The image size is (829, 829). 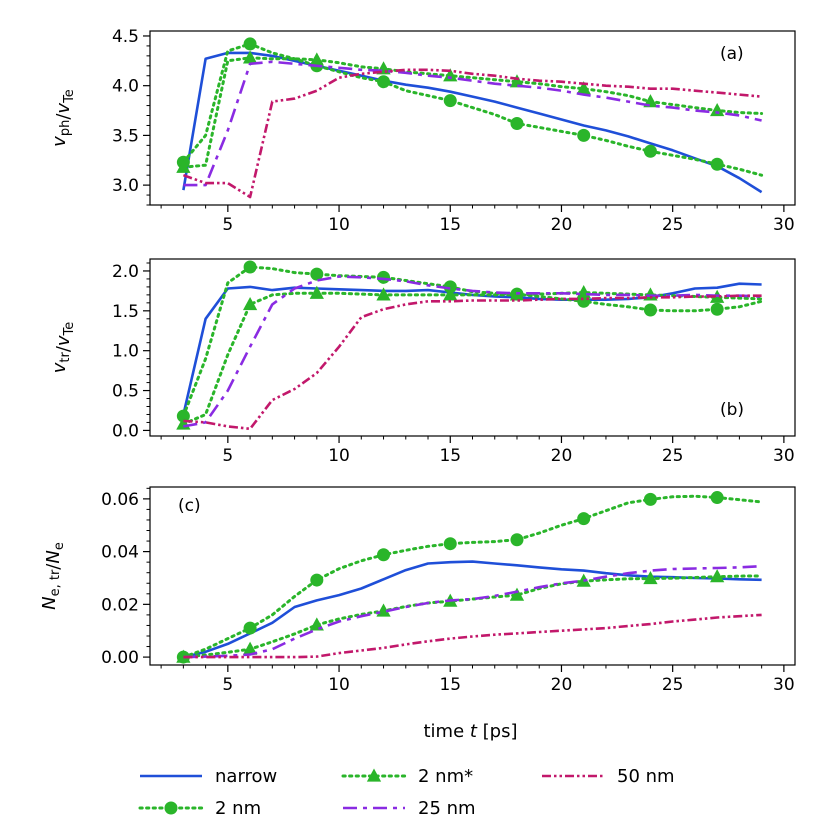 What do you see at coordinates (125, 312) in the screenshot?
I see `y-tick-label: 1.5` at bounding box center [125, 312].